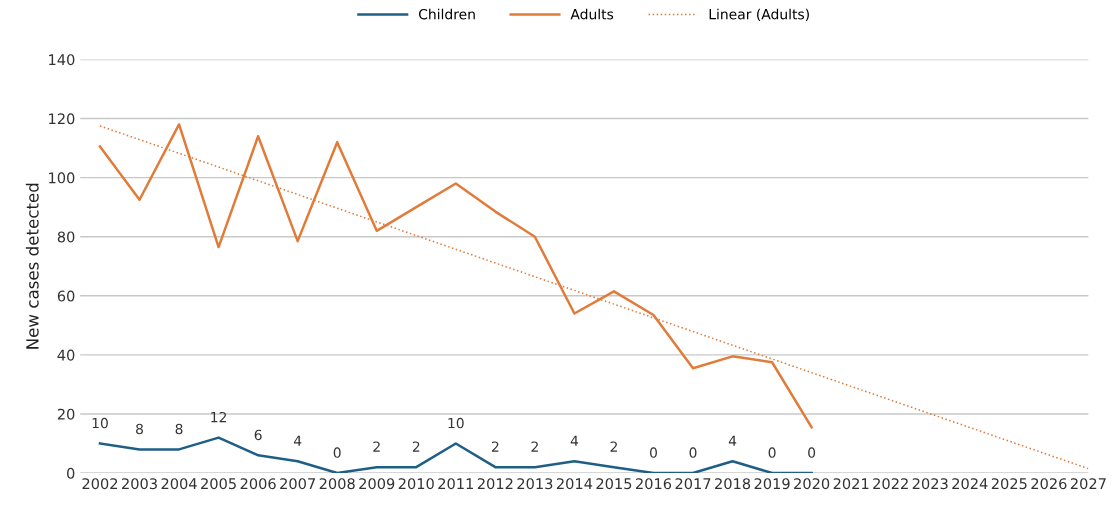 Image resolution: width=1114 pixels, height=517 pixels. I want to click on data-label: 6, so click(258, 435).